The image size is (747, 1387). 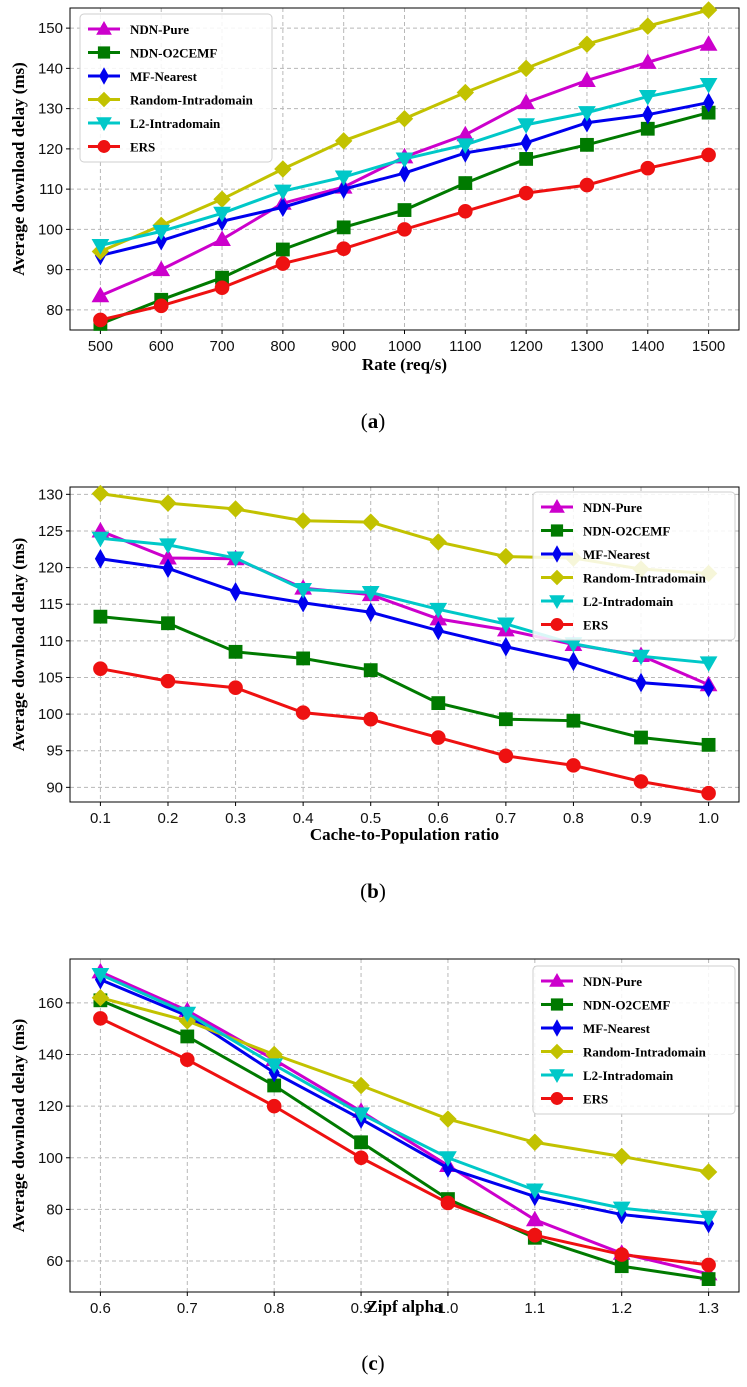 I want to click on chart-c-xtick-label: 1.1, so click(x=534, y=1308).